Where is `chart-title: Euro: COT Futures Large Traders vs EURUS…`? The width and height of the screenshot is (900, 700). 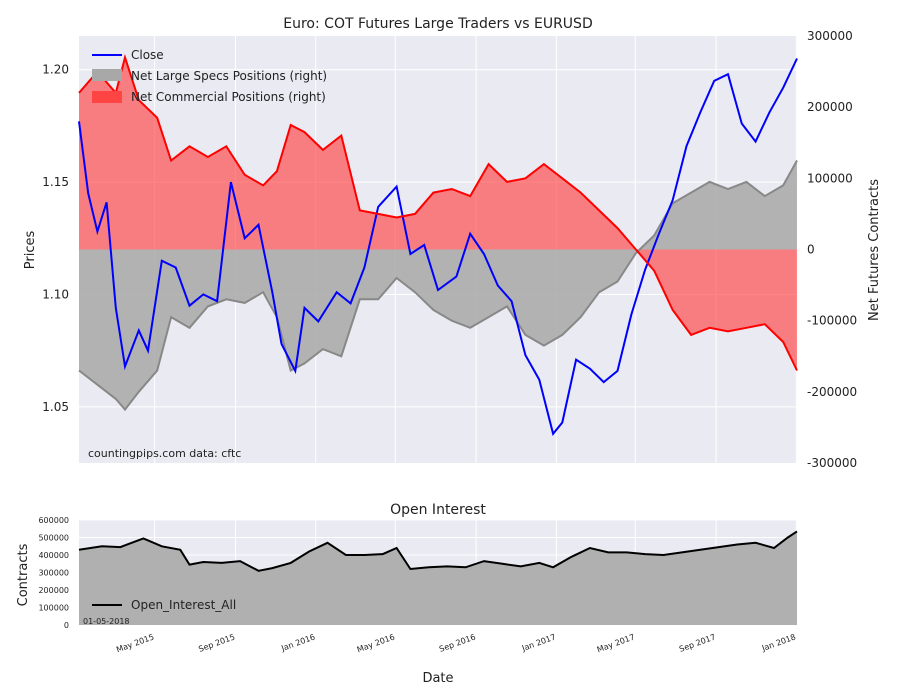
chart-title: Euro: COT Futures Large Traders vs EURUS… is located at coordinates (437, 24).